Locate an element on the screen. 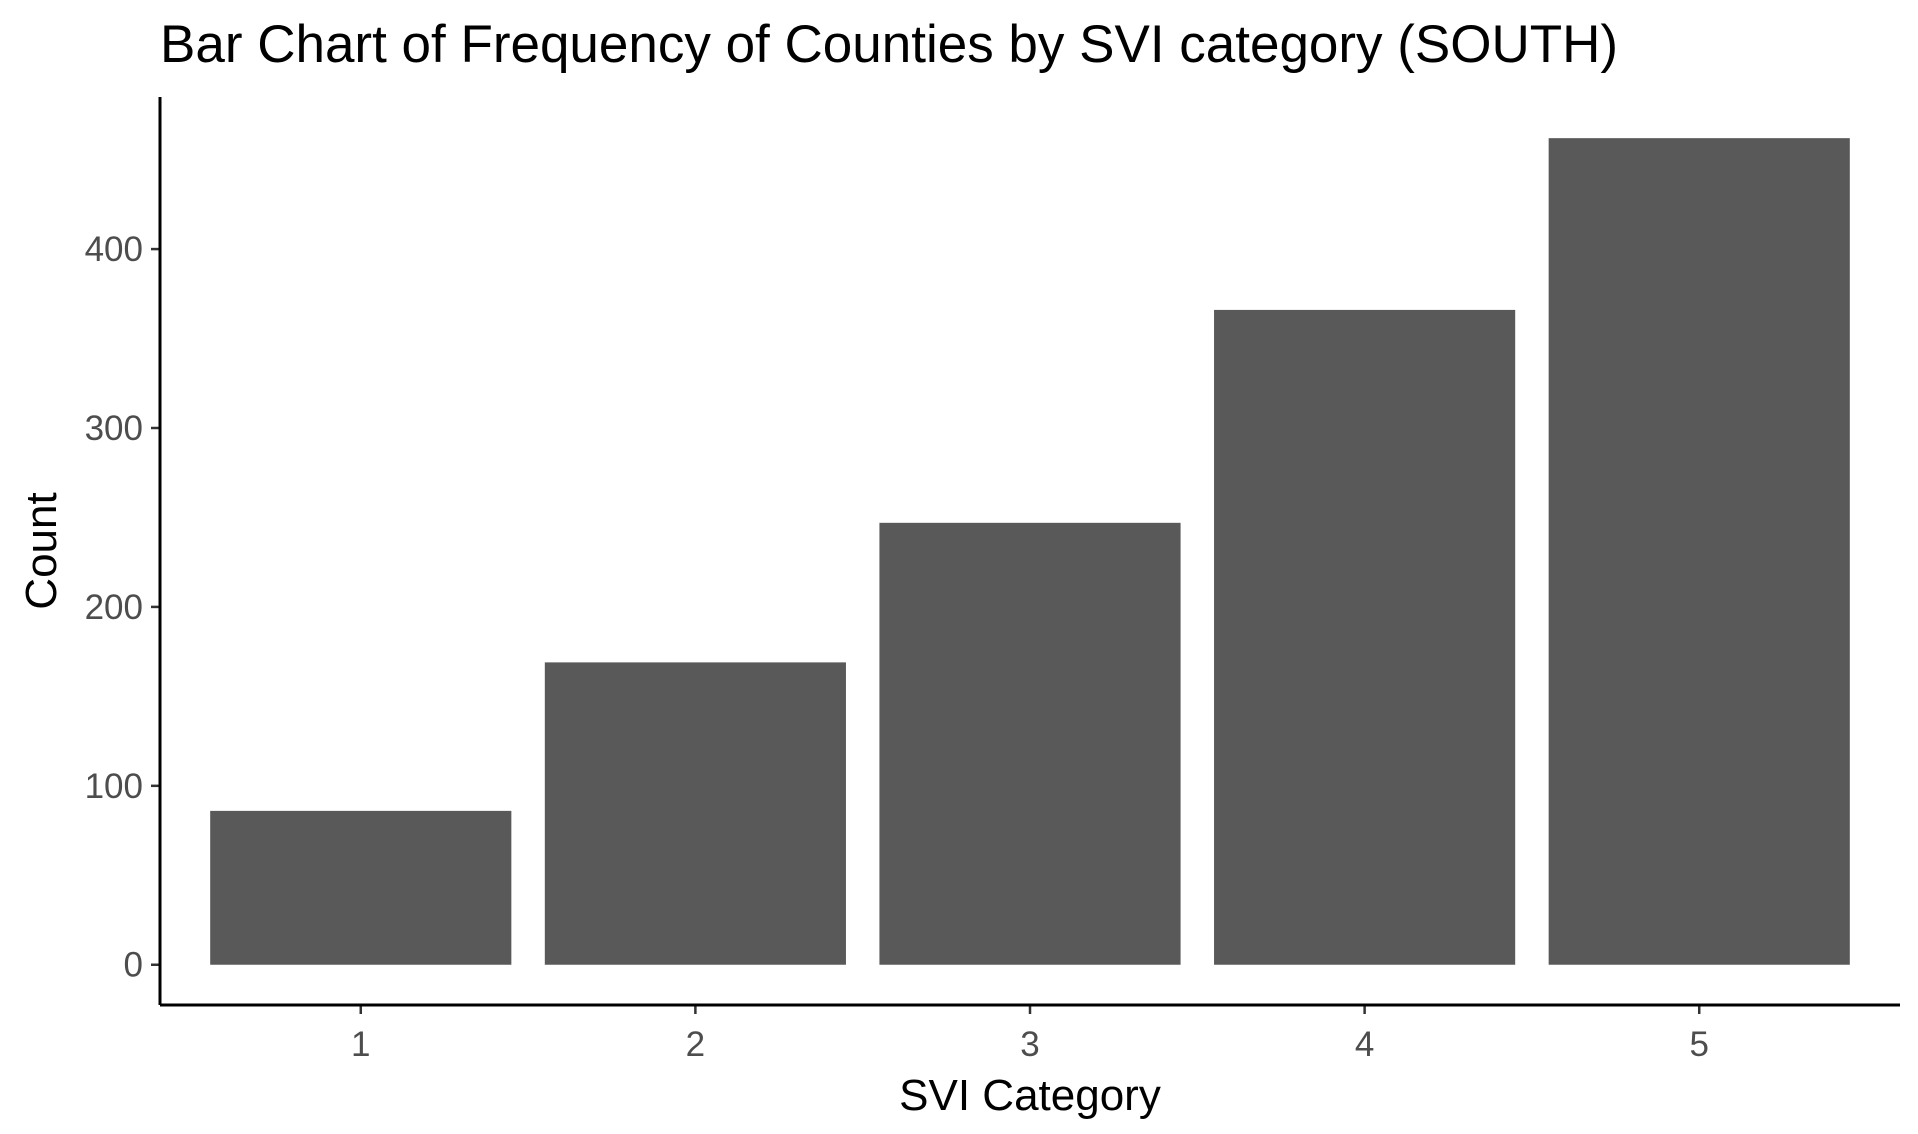 The image size is (1918, 1134). x-axis-title: SVI Category is located at coordinates (1030, 1095).